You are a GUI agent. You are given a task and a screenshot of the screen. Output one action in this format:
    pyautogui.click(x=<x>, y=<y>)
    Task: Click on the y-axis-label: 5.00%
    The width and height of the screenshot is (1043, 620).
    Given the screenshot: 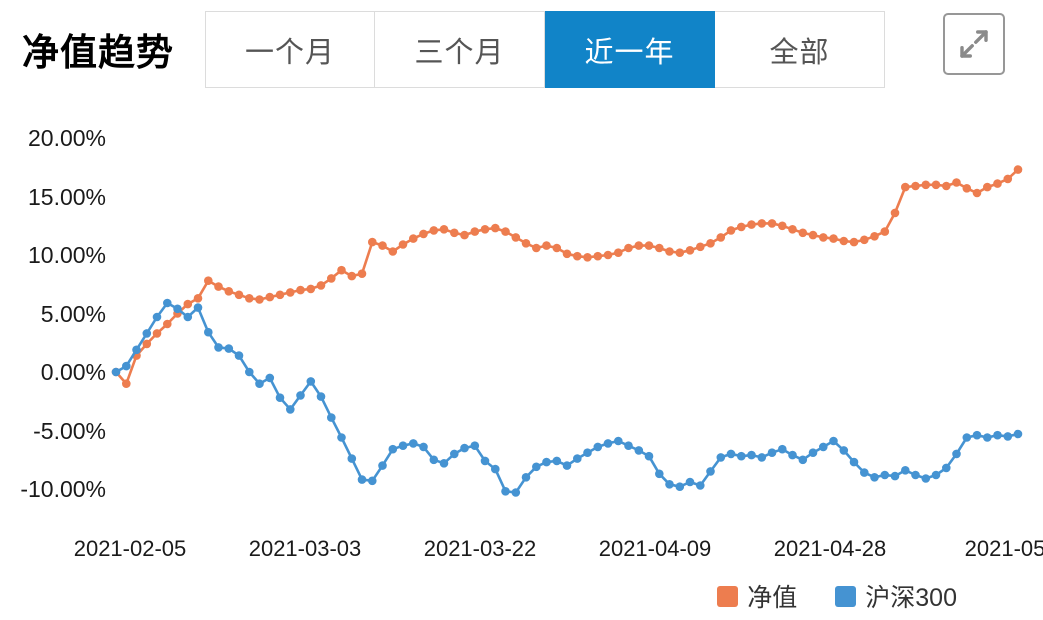 What is the action you would take?
    pyautogui.click(x=73, y=313)
    